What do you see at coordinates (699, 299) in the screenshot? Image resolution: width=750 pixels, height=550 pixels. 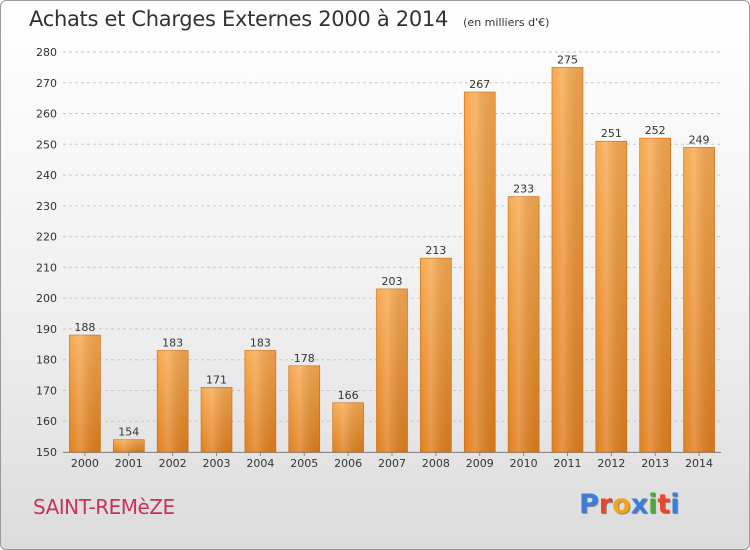 I see `bar-shine-2014` at bounding box center [699, 299].